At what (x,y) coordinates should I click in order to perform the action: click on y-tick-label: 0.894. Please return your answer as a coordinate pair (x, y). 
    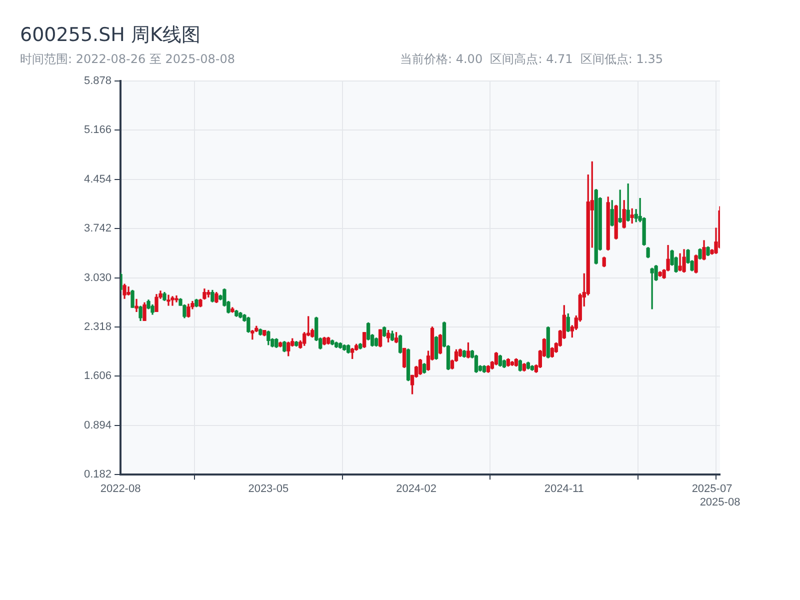
    Looking at the image, I should click on (98, 425).